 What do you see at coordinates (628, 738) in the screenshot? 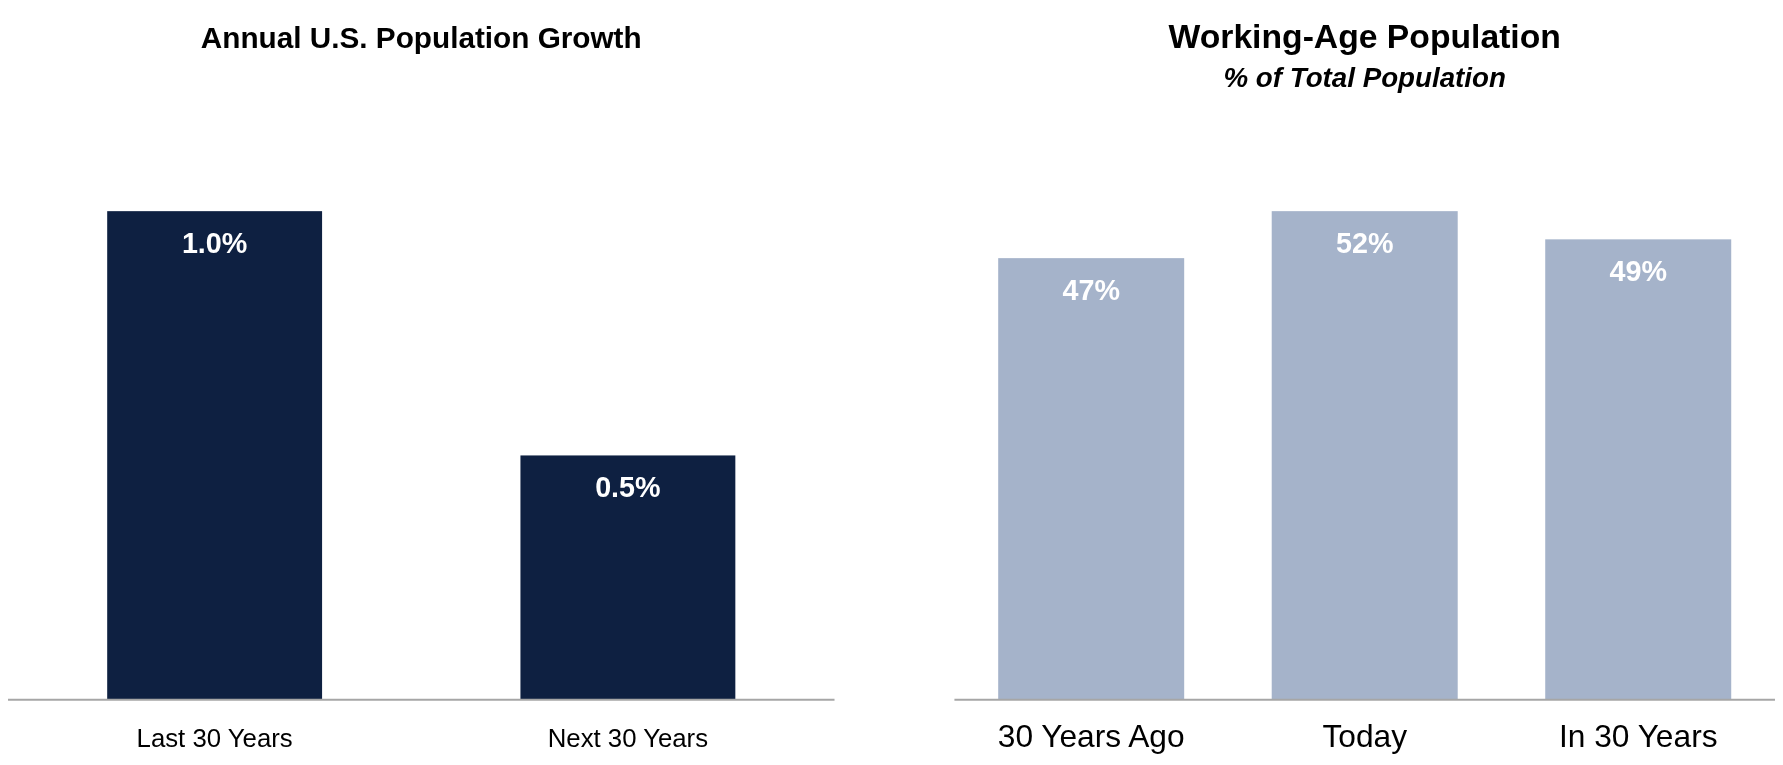
I see `x-tick-label: Next 30 Years` at bounding box center [628, 738].